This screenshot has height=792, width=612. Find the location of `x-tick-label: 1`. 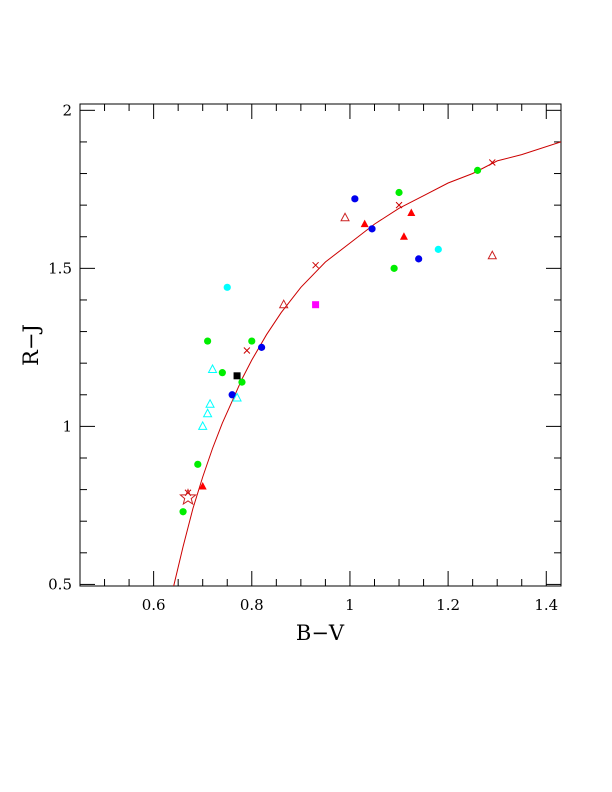

x-tick-label: 1 is located at coordinates (350, 605).